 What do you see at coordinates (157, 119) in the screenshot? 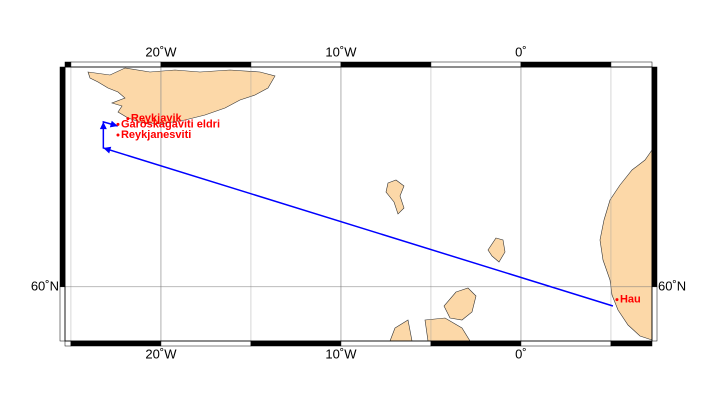
I see `station-label: Reykjavik` at bounding box center [157, 119].